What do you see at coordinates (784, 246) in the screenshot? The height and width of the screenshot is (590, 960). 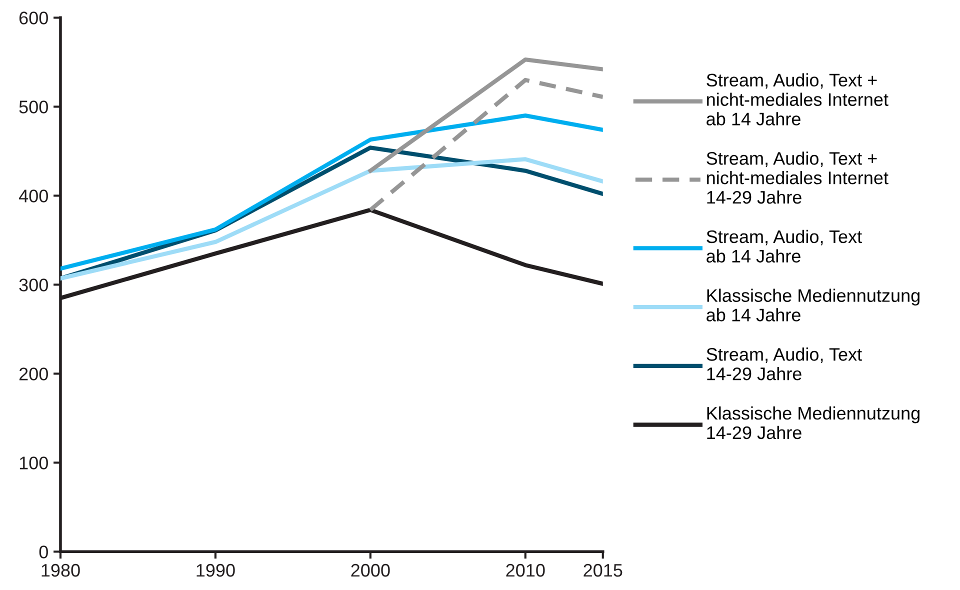 I see `legend-label: Stream, Audio, Text ab 14 Jahre` at bounding box center [784, 246].